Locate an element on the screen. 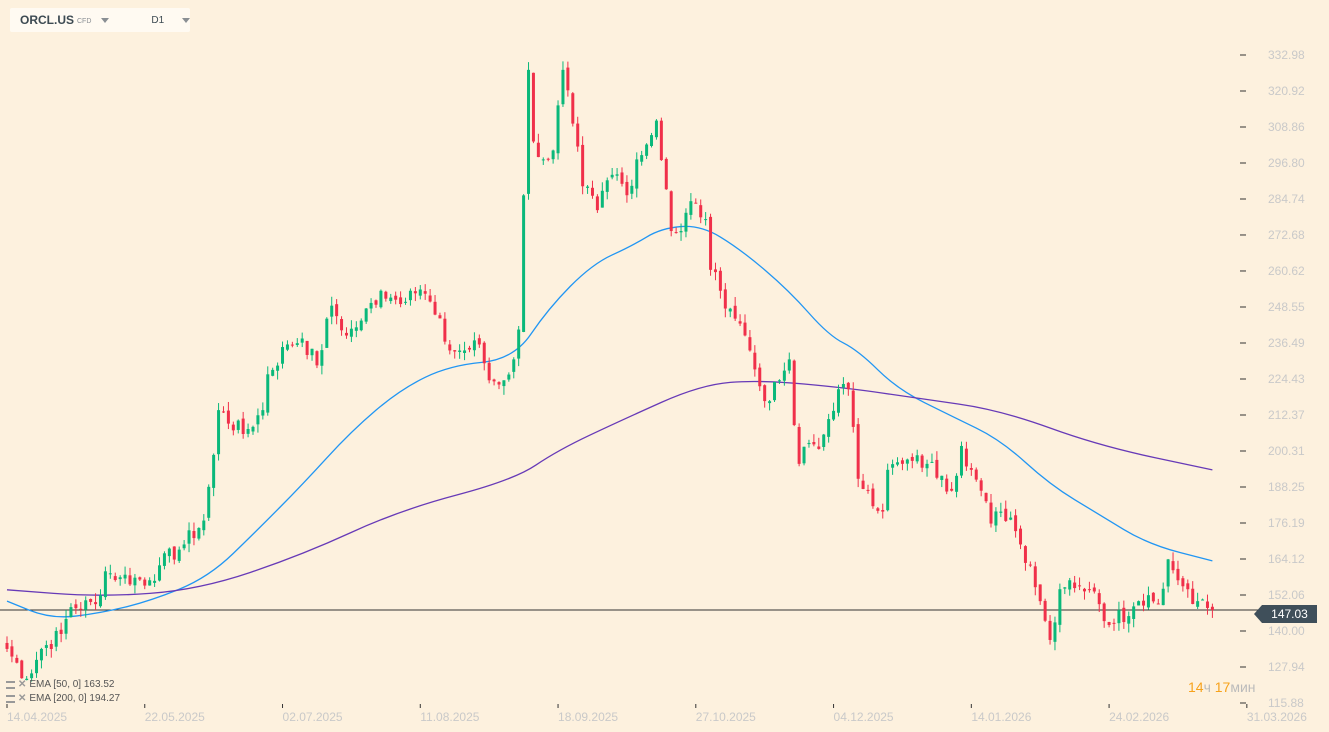  timeframe-dropdown-icon is located at coordinates (186, 20).